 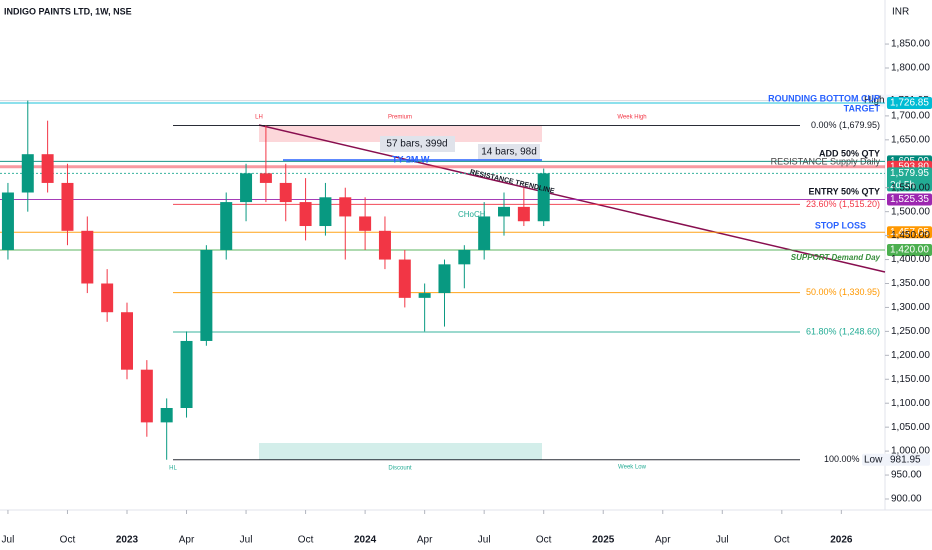 I want to click on annotation: Week Low, so click(x=632, y=468).